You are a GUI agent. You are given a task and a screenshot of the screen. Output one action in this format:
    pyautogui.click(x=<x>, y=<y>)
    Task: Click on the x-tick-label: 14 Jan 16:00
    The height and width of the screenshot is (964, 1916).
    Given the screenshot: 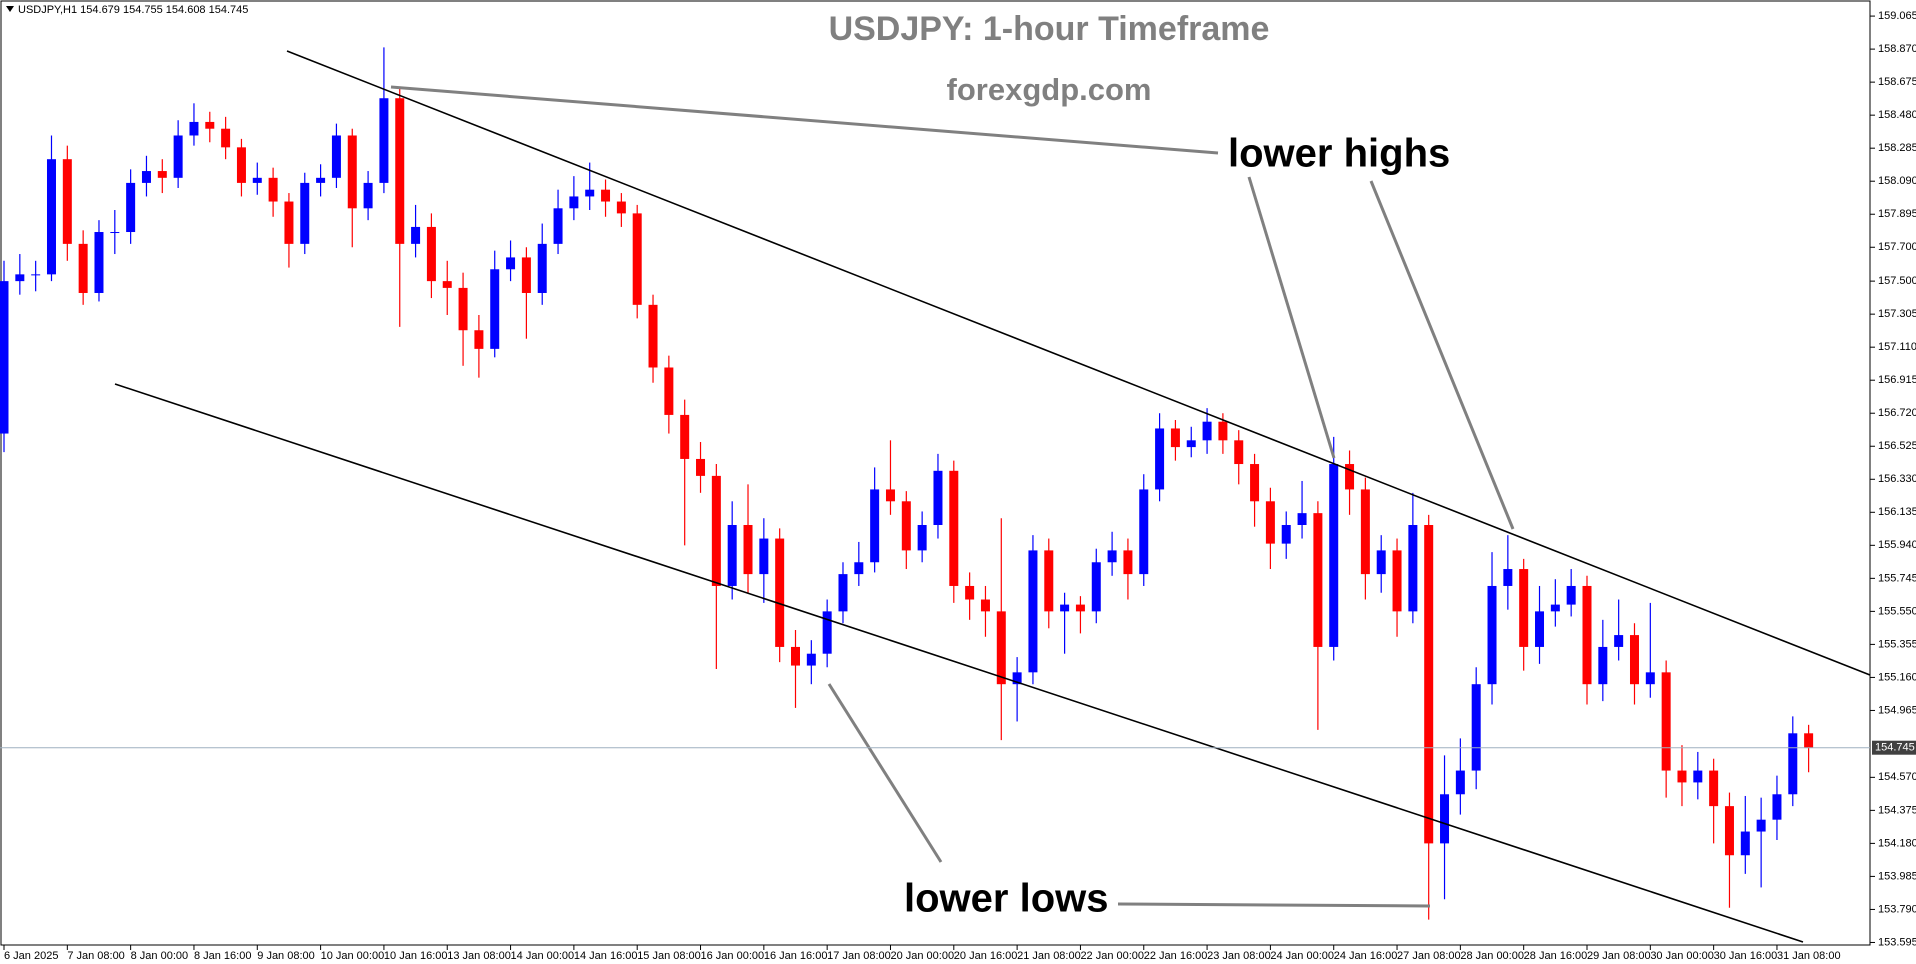 What is the action you would take?
    pyautogui.click(x=606, y=956)
    